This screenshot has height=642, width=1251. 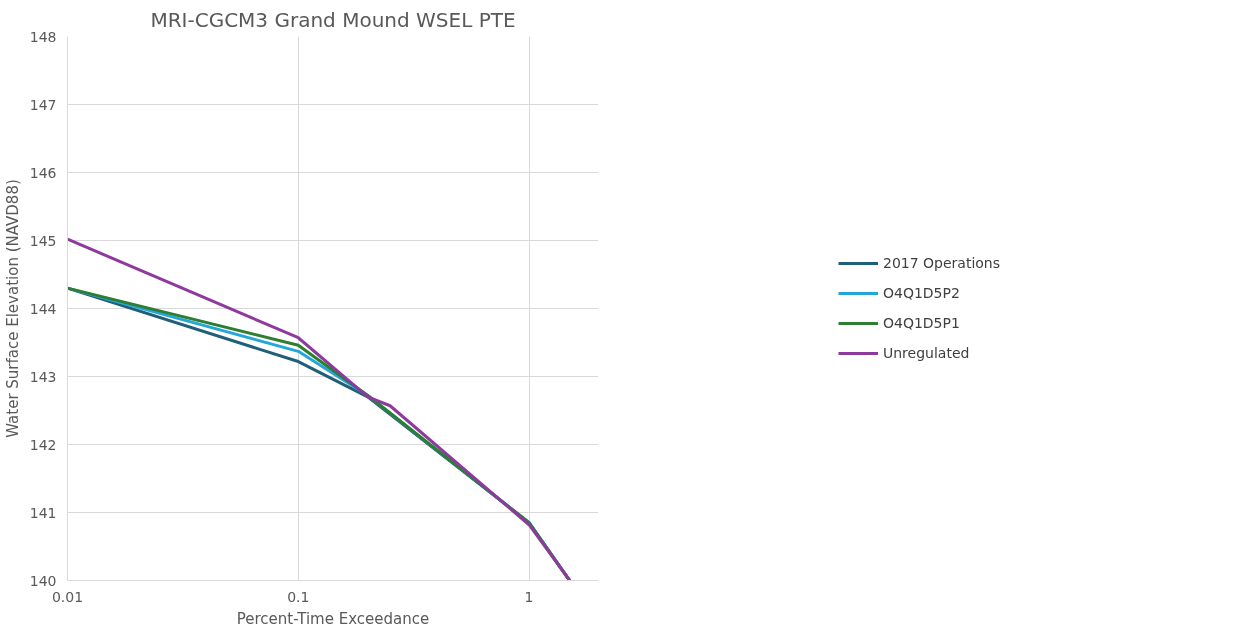 What do you see at coordinates (921, 293) in the screenshot?
I see `legend-label: O4Q1D5P2` at bounding box center [921, 293].